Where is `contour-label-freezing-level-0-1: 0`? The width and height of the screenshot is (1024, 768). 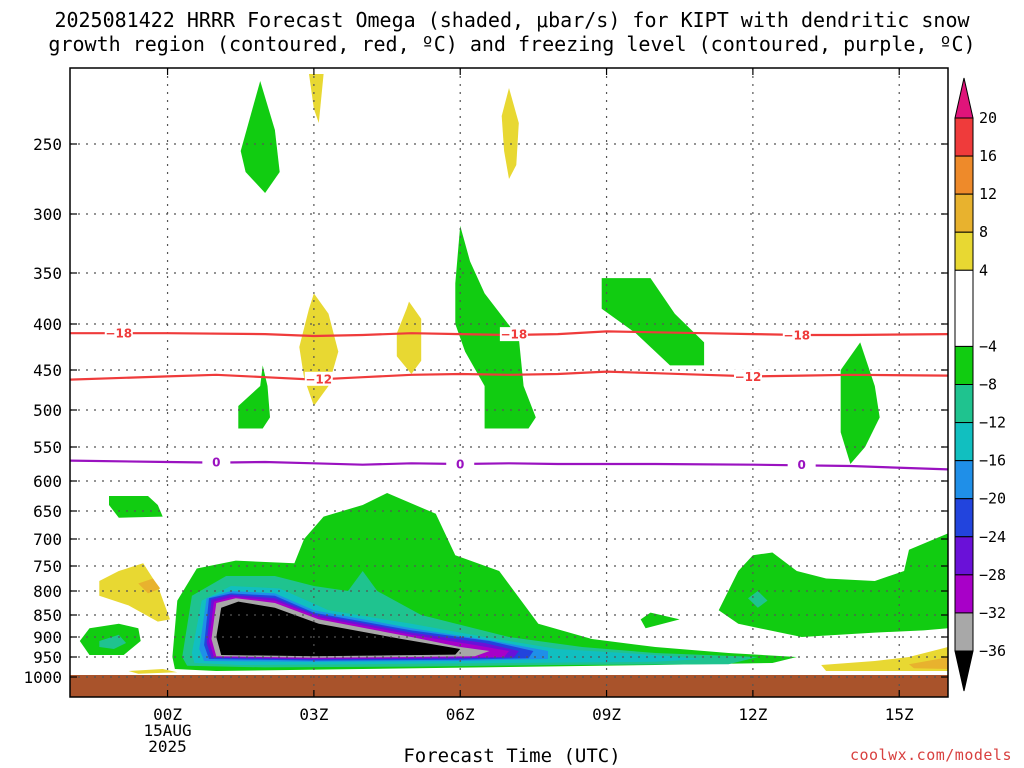
contour-label-freezing-level-0-1: 0 is located at coordinates (460, 465).